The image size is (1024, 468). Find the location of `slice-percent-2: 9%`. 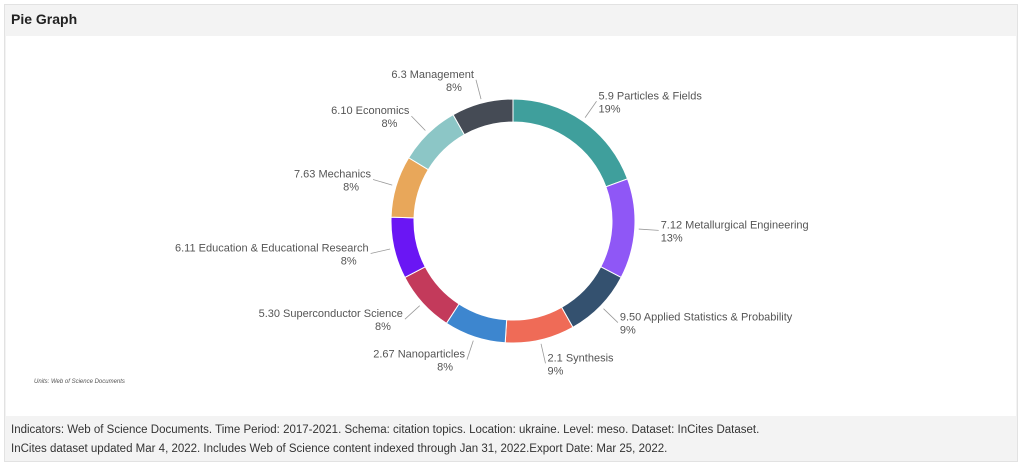

slice-percent-2: 9% is located at coordinates (628, 331).